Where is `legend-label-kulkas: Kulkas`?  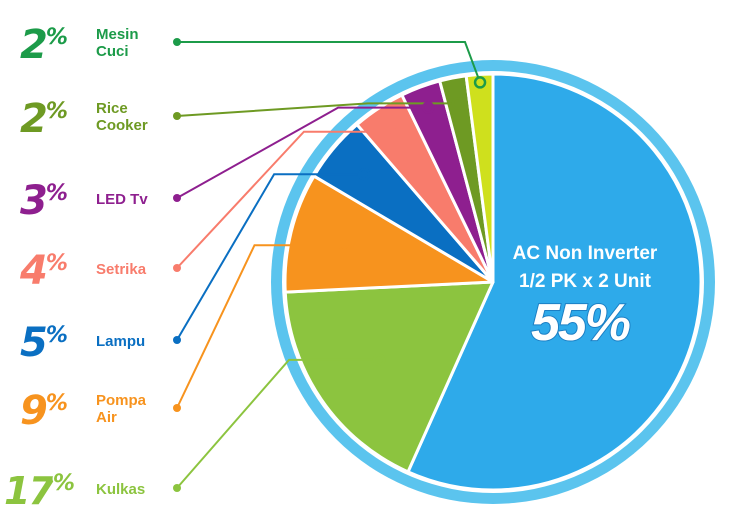 legend-label-kulkas: Kulkas is located at coordinates (120, 489).